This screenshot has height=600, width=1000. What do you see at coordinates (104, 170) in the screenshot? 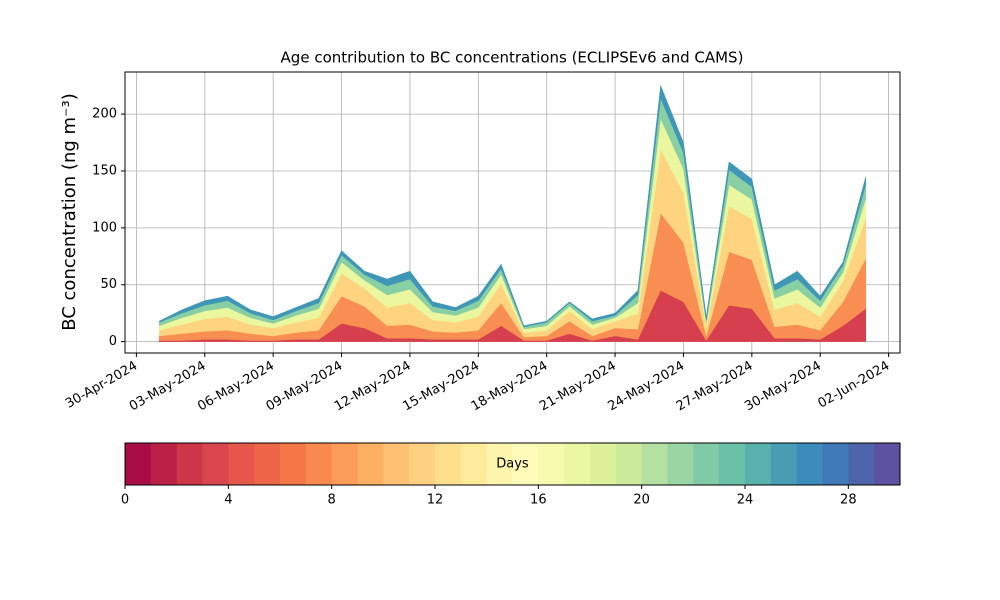
I see `y-tick-label: 150` at bounding box center [104, 170].